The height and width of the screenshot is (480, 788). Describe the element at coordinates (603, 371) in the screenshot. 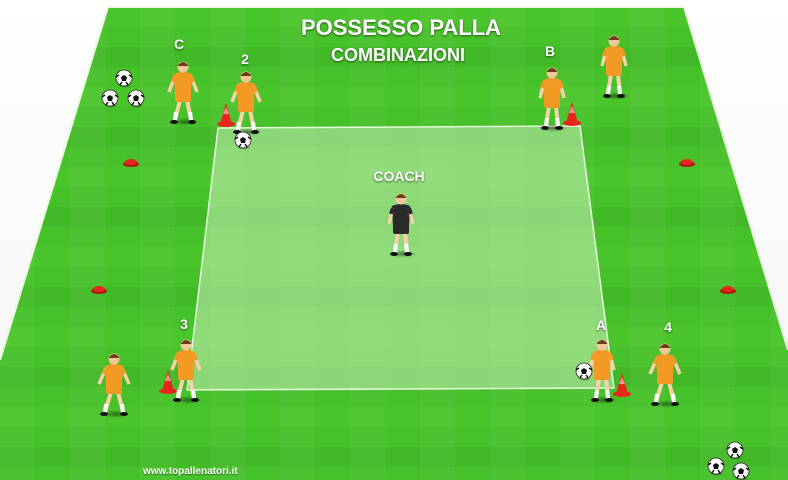

I see `player-a` at that location.